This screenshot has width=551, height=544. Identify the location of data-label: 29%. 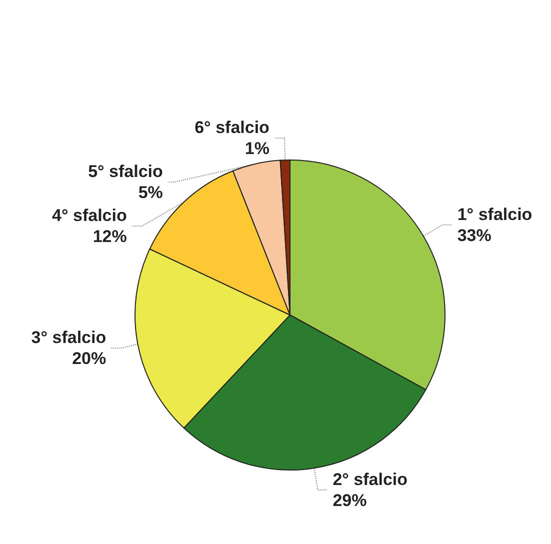
(349, 500).